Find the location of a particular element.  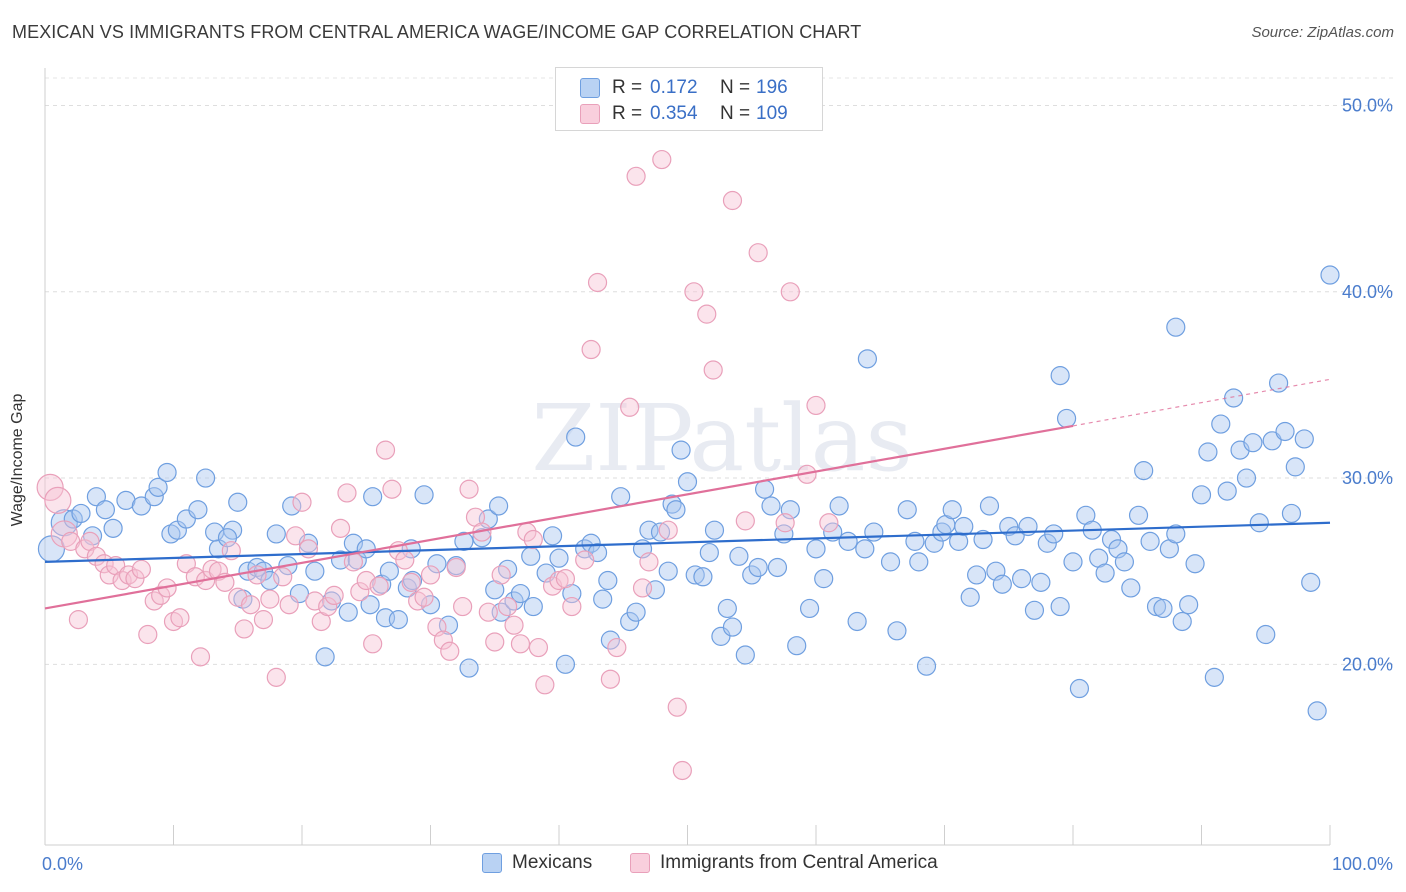

legend-swatch-mexicans is located at coordinates (590, 88).